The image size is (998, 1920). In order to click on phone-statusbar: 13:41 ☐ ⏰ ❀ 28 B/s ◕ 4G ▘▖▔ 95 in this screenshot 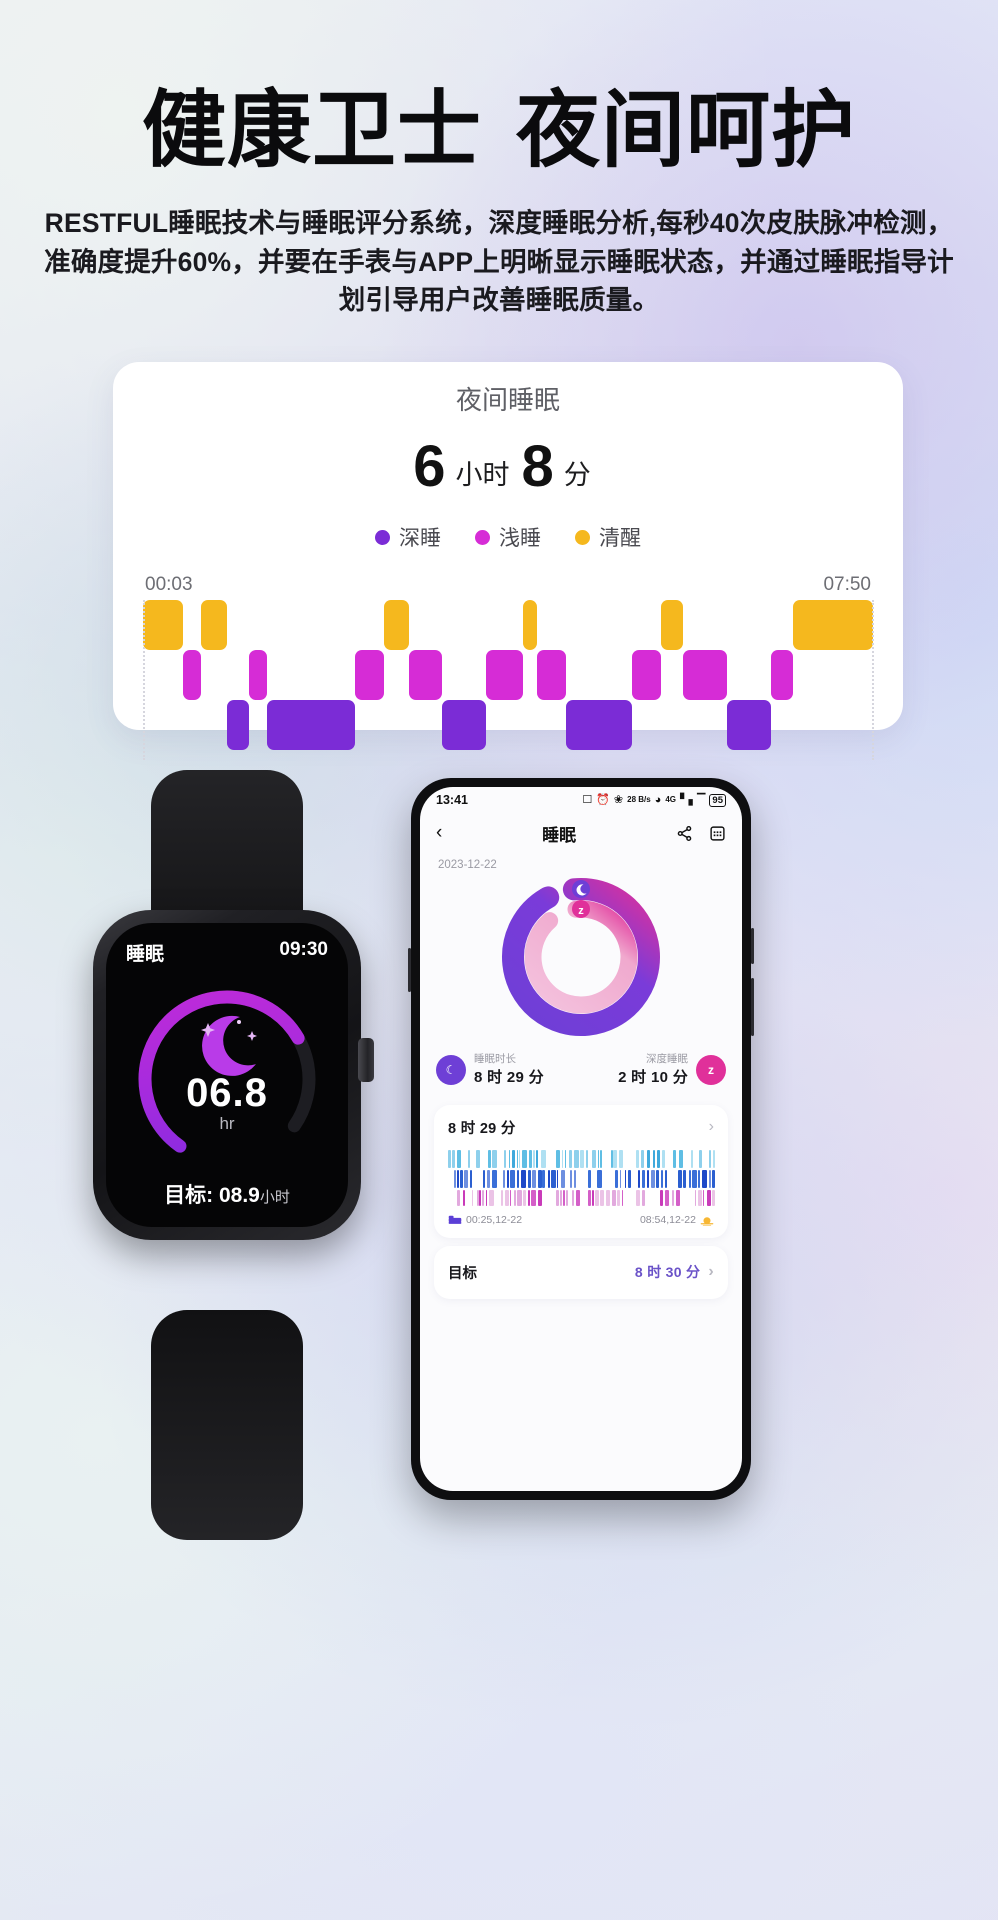, I will do `click(581, 800)`.